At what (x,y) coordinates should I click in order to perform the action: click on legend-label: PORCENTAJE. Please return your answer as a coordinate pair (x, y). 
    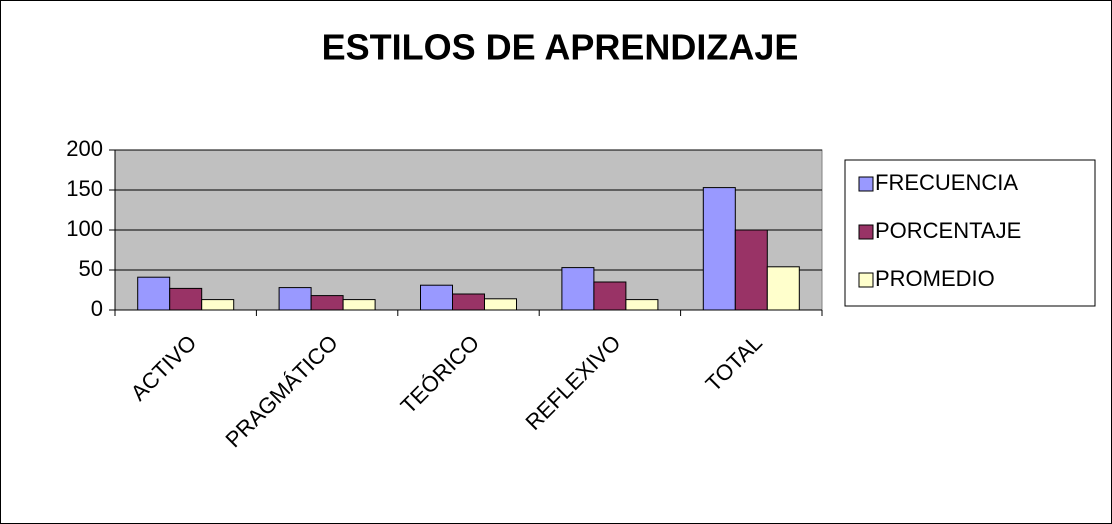
    Looking at the image, I should click on (948, 230).